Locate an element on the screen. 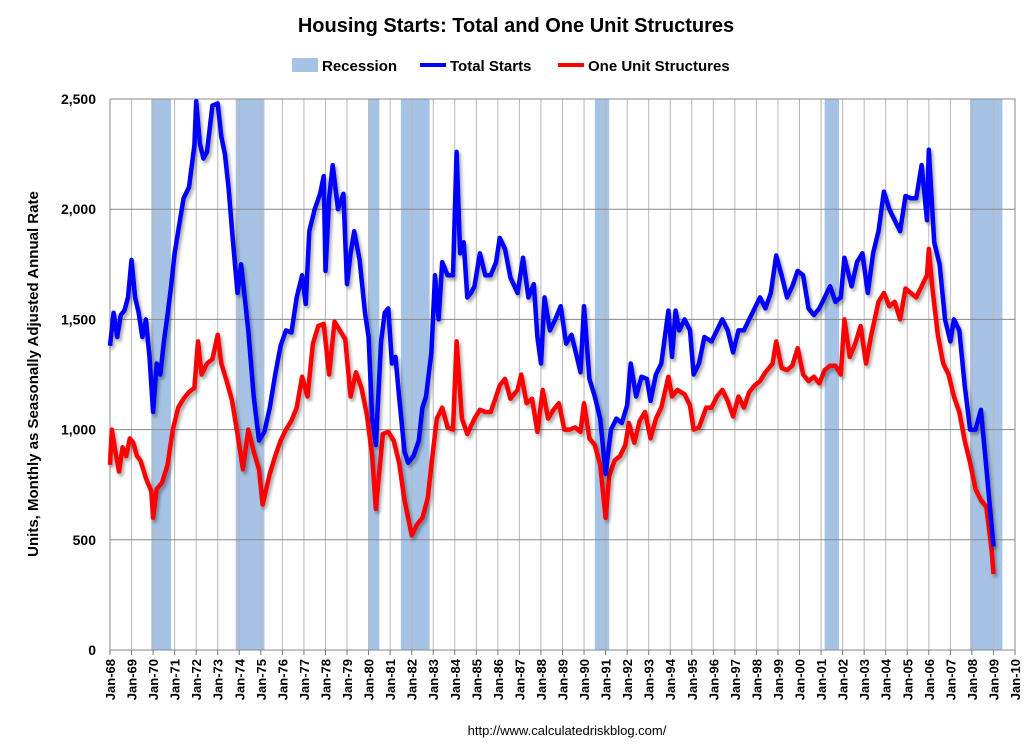  x-tick-label: Jan-86 is located at coordinates (498, 679).